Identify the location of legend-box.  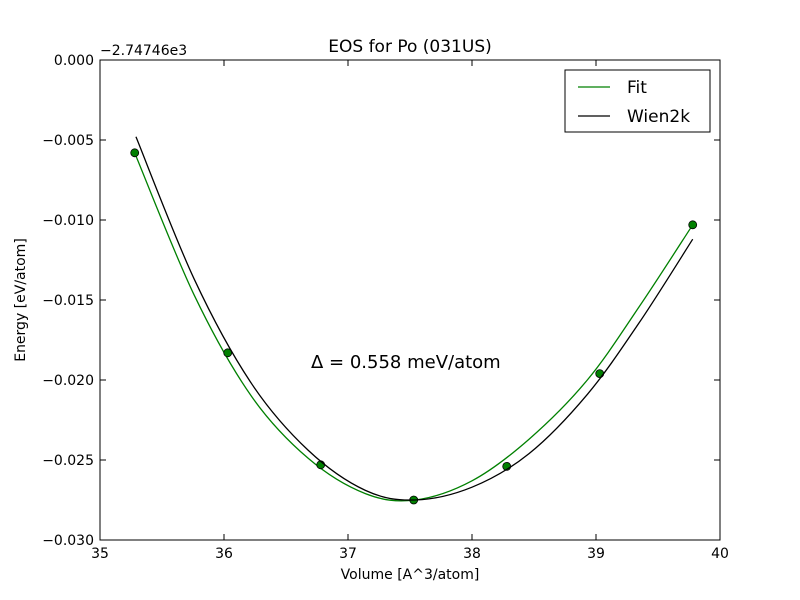
(637, 101).